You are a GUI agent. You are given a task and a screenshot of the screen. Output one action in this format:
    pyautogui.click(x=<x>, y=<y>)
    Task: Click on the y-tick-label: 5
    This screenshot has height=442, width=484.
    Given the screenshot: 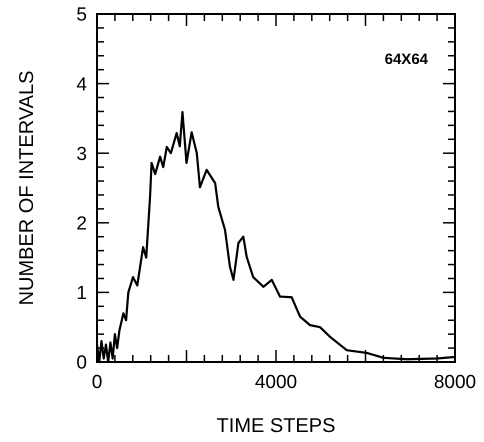 What is the action you would take?
    pyautogui.click(x=81, y=15)
    